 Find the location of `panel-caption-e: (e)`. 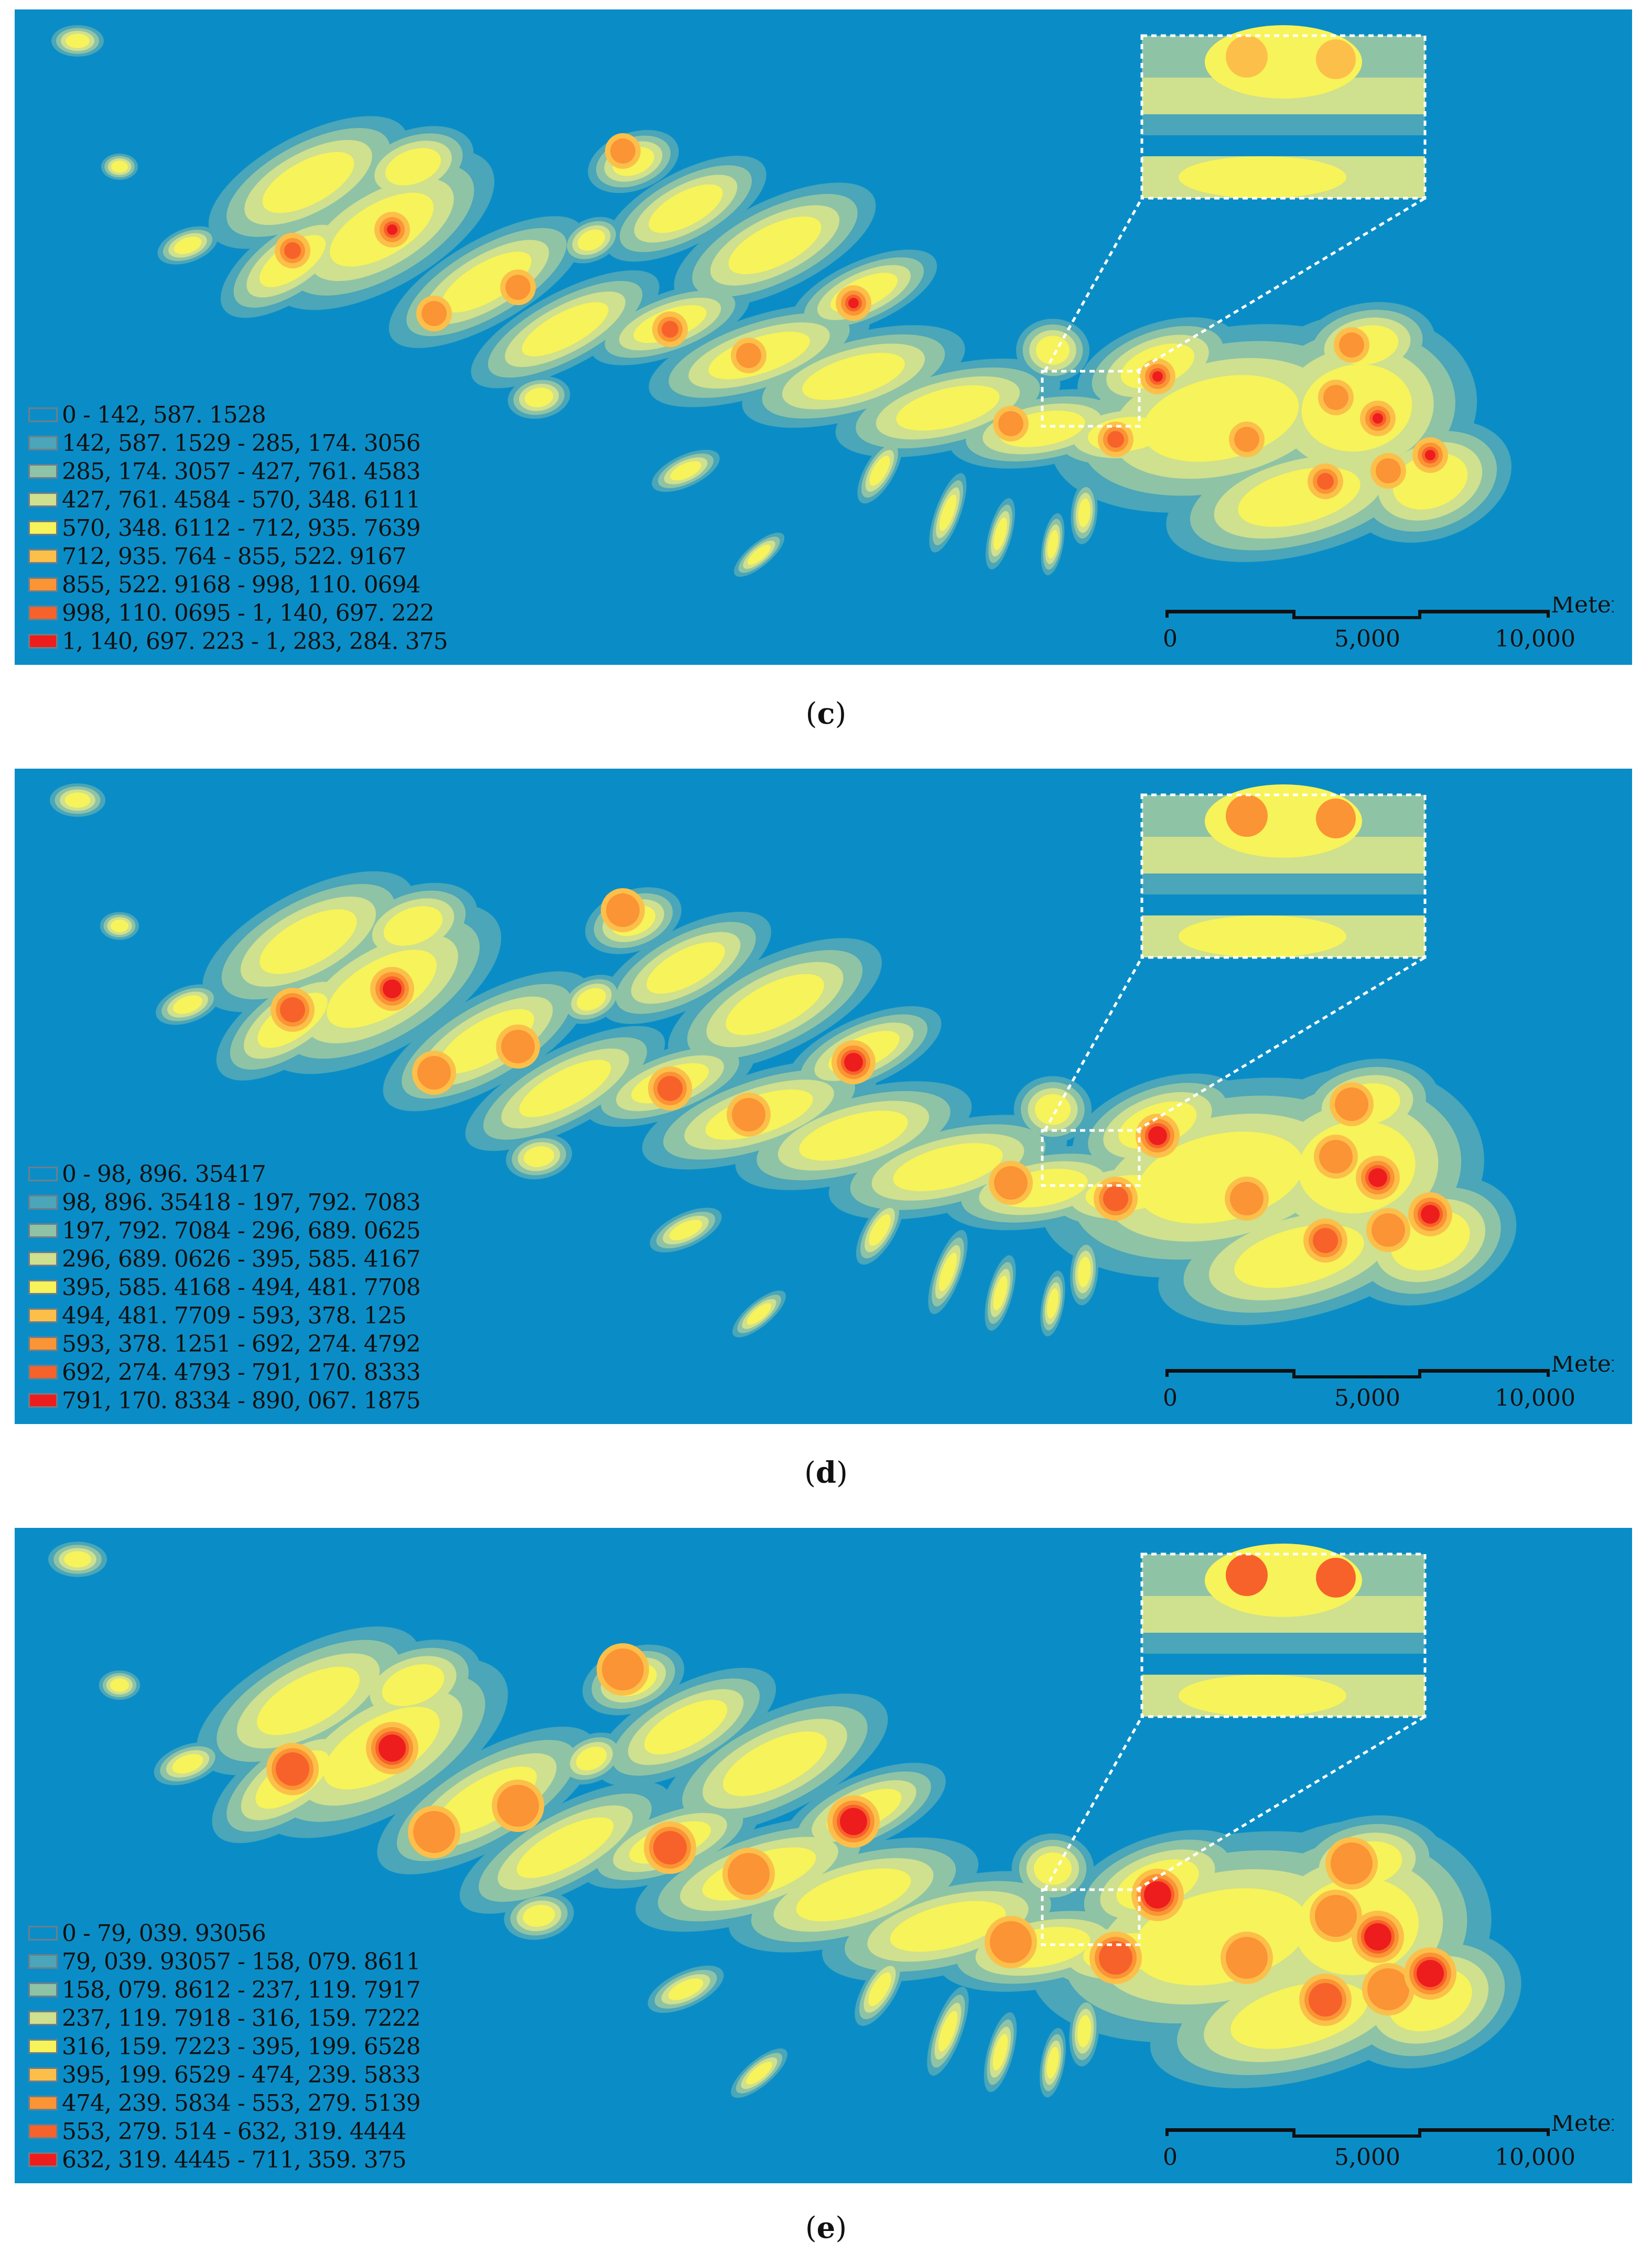

panel-caption-e: (e) is located at coordinates (826, 2228).